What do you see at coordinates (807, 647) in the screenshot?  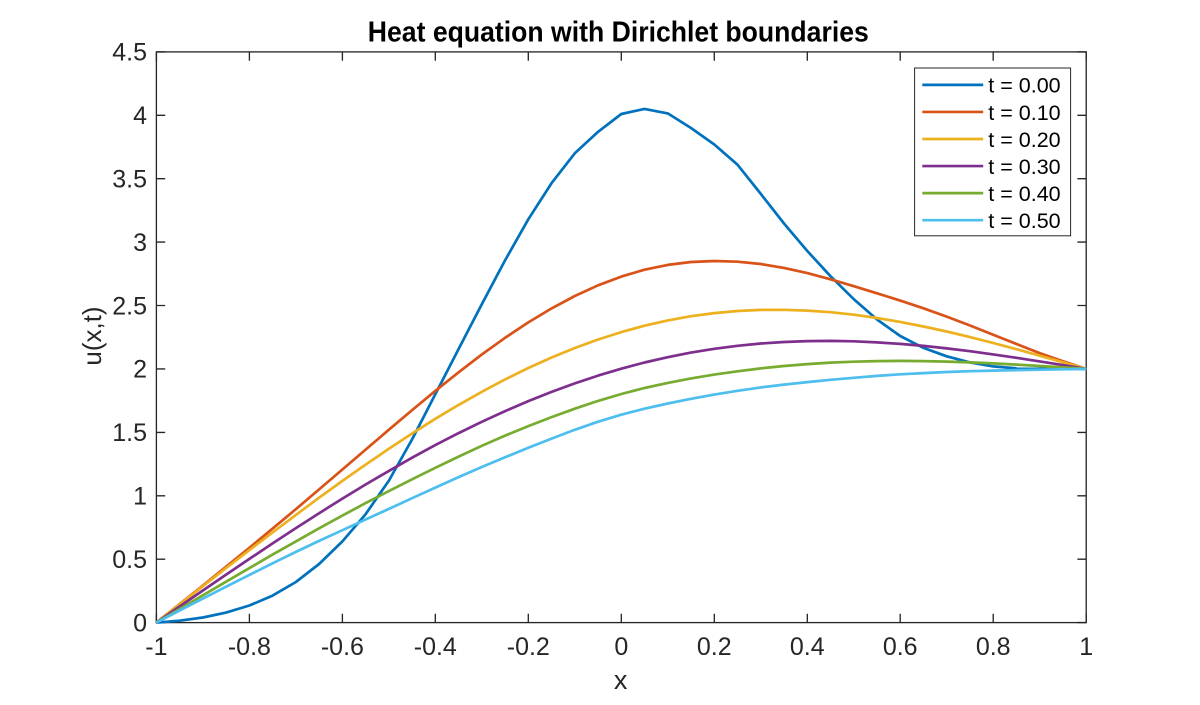 I see `svg-text: 0.4` at bounding box center [807, 647].